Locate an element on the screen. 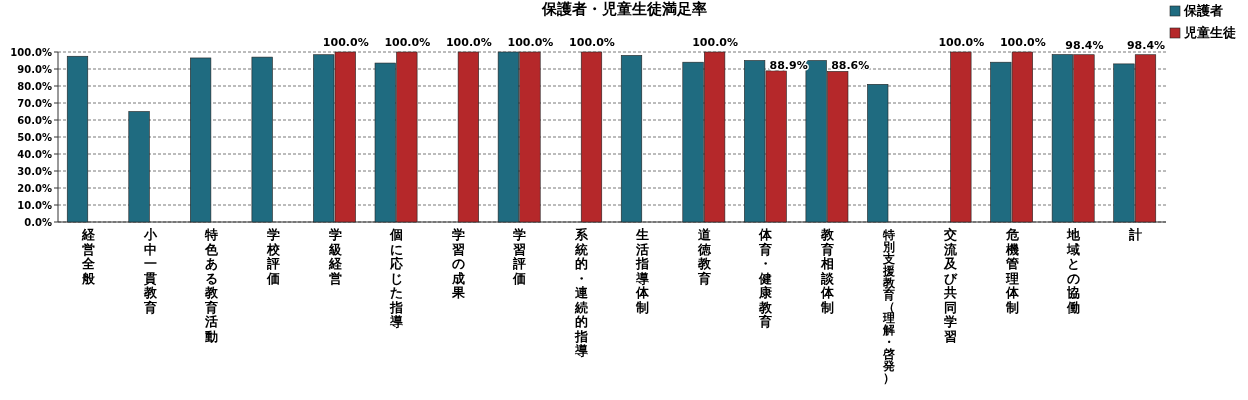  x-tick-label: 学校評価 is located at coordinates (273, 256).